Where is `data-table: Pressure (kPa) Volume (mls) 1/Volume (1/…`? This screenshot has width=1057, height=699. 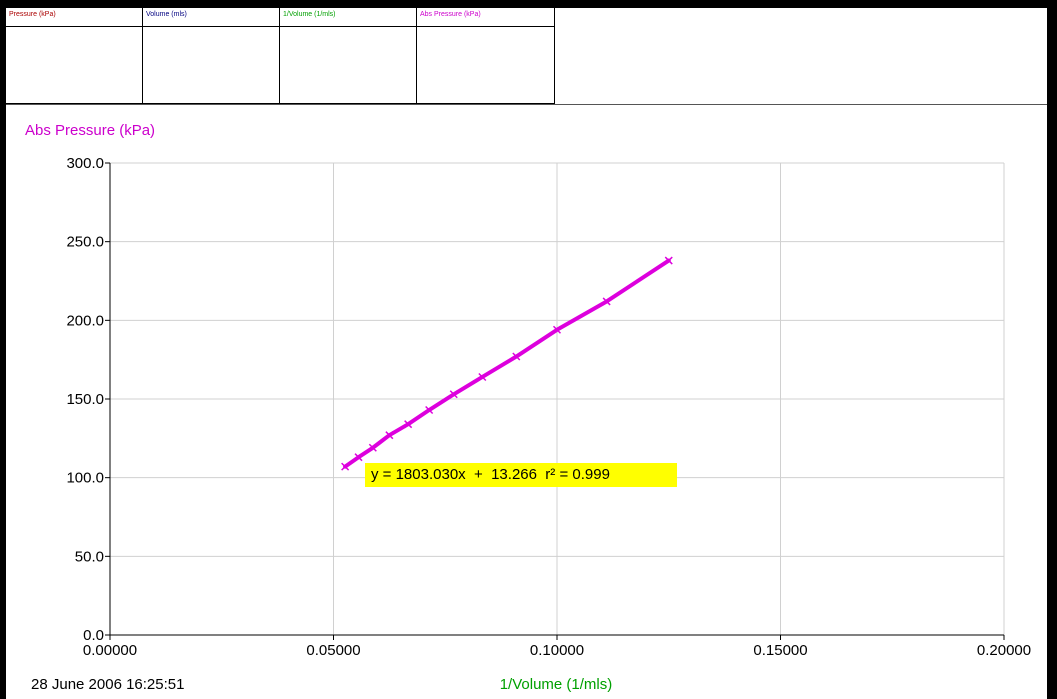
data-table: Pressure (kPa) Volume (mls) 1/Volume (1/… is located at coordinates (526, 56).